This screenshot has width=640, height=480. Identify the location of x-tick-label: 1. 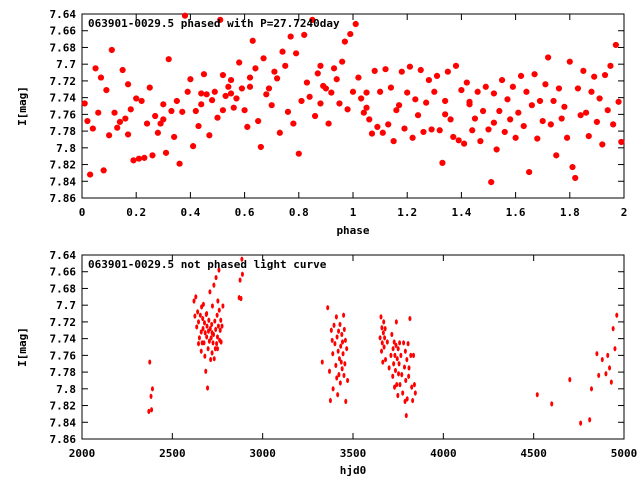
(353, 212).